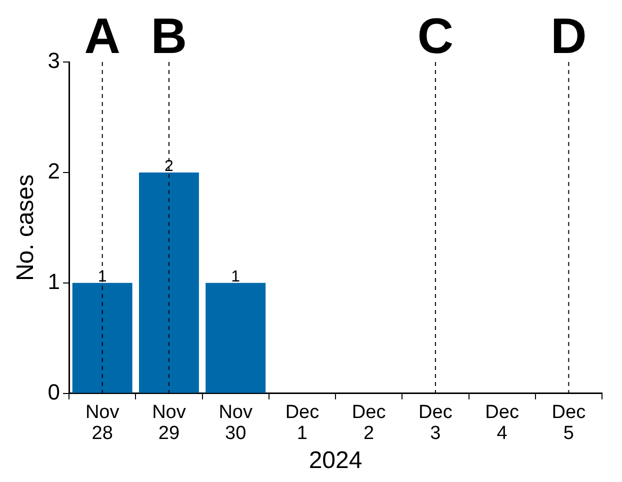 Image resolution: width=622 pixels, height=482 pixels. Describe the element at coordinates (54, 171) in the screenshot. I see `y-tick-label: 2` at that location.